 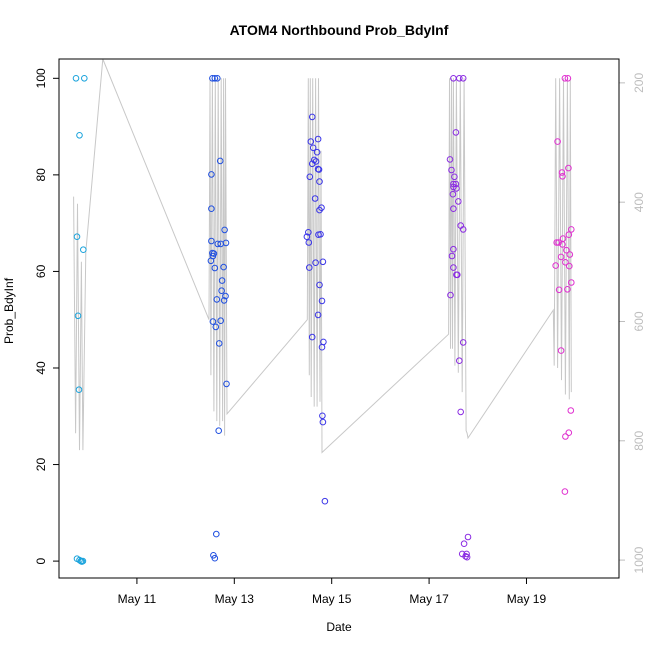 What do you see at coordinates (41, 368) in the screenshot?
I see `y-tick-label: 40` at bounding box center [41, 368].